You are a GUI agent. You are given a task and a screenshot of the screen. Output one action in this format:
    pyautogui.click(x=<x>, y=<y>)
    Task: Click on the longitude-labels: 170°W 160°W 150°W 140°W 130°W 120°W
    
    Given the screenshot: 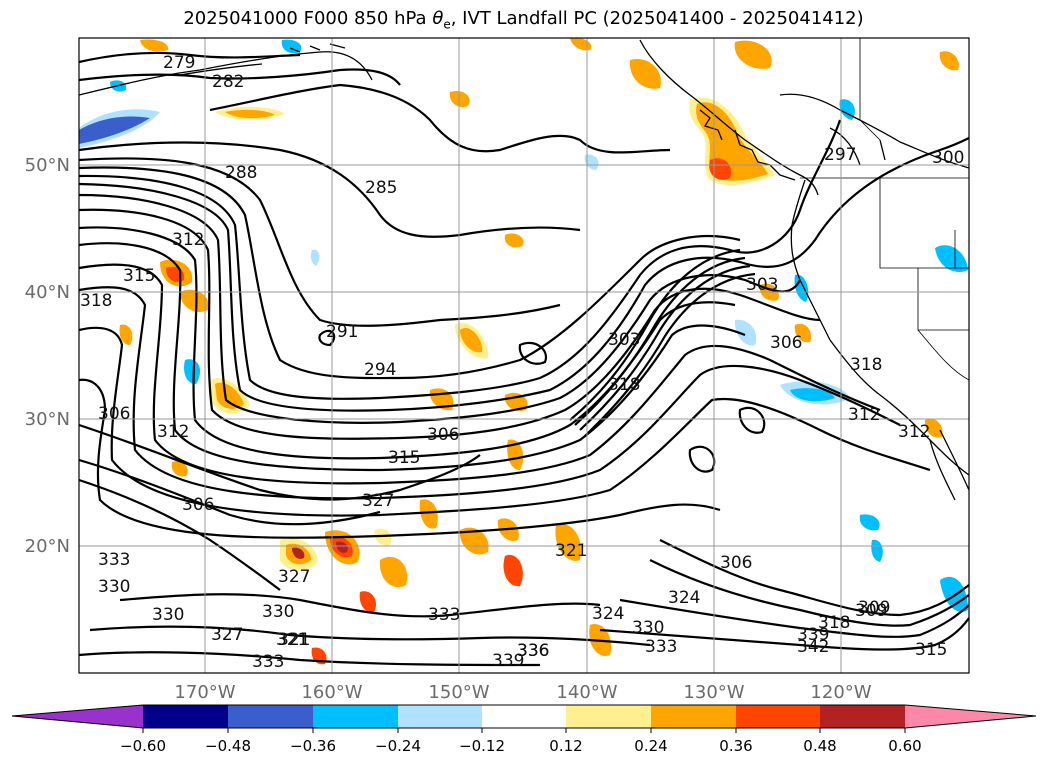 What is the action you would take?
    pyautogui.click(x=522, y=692)
    